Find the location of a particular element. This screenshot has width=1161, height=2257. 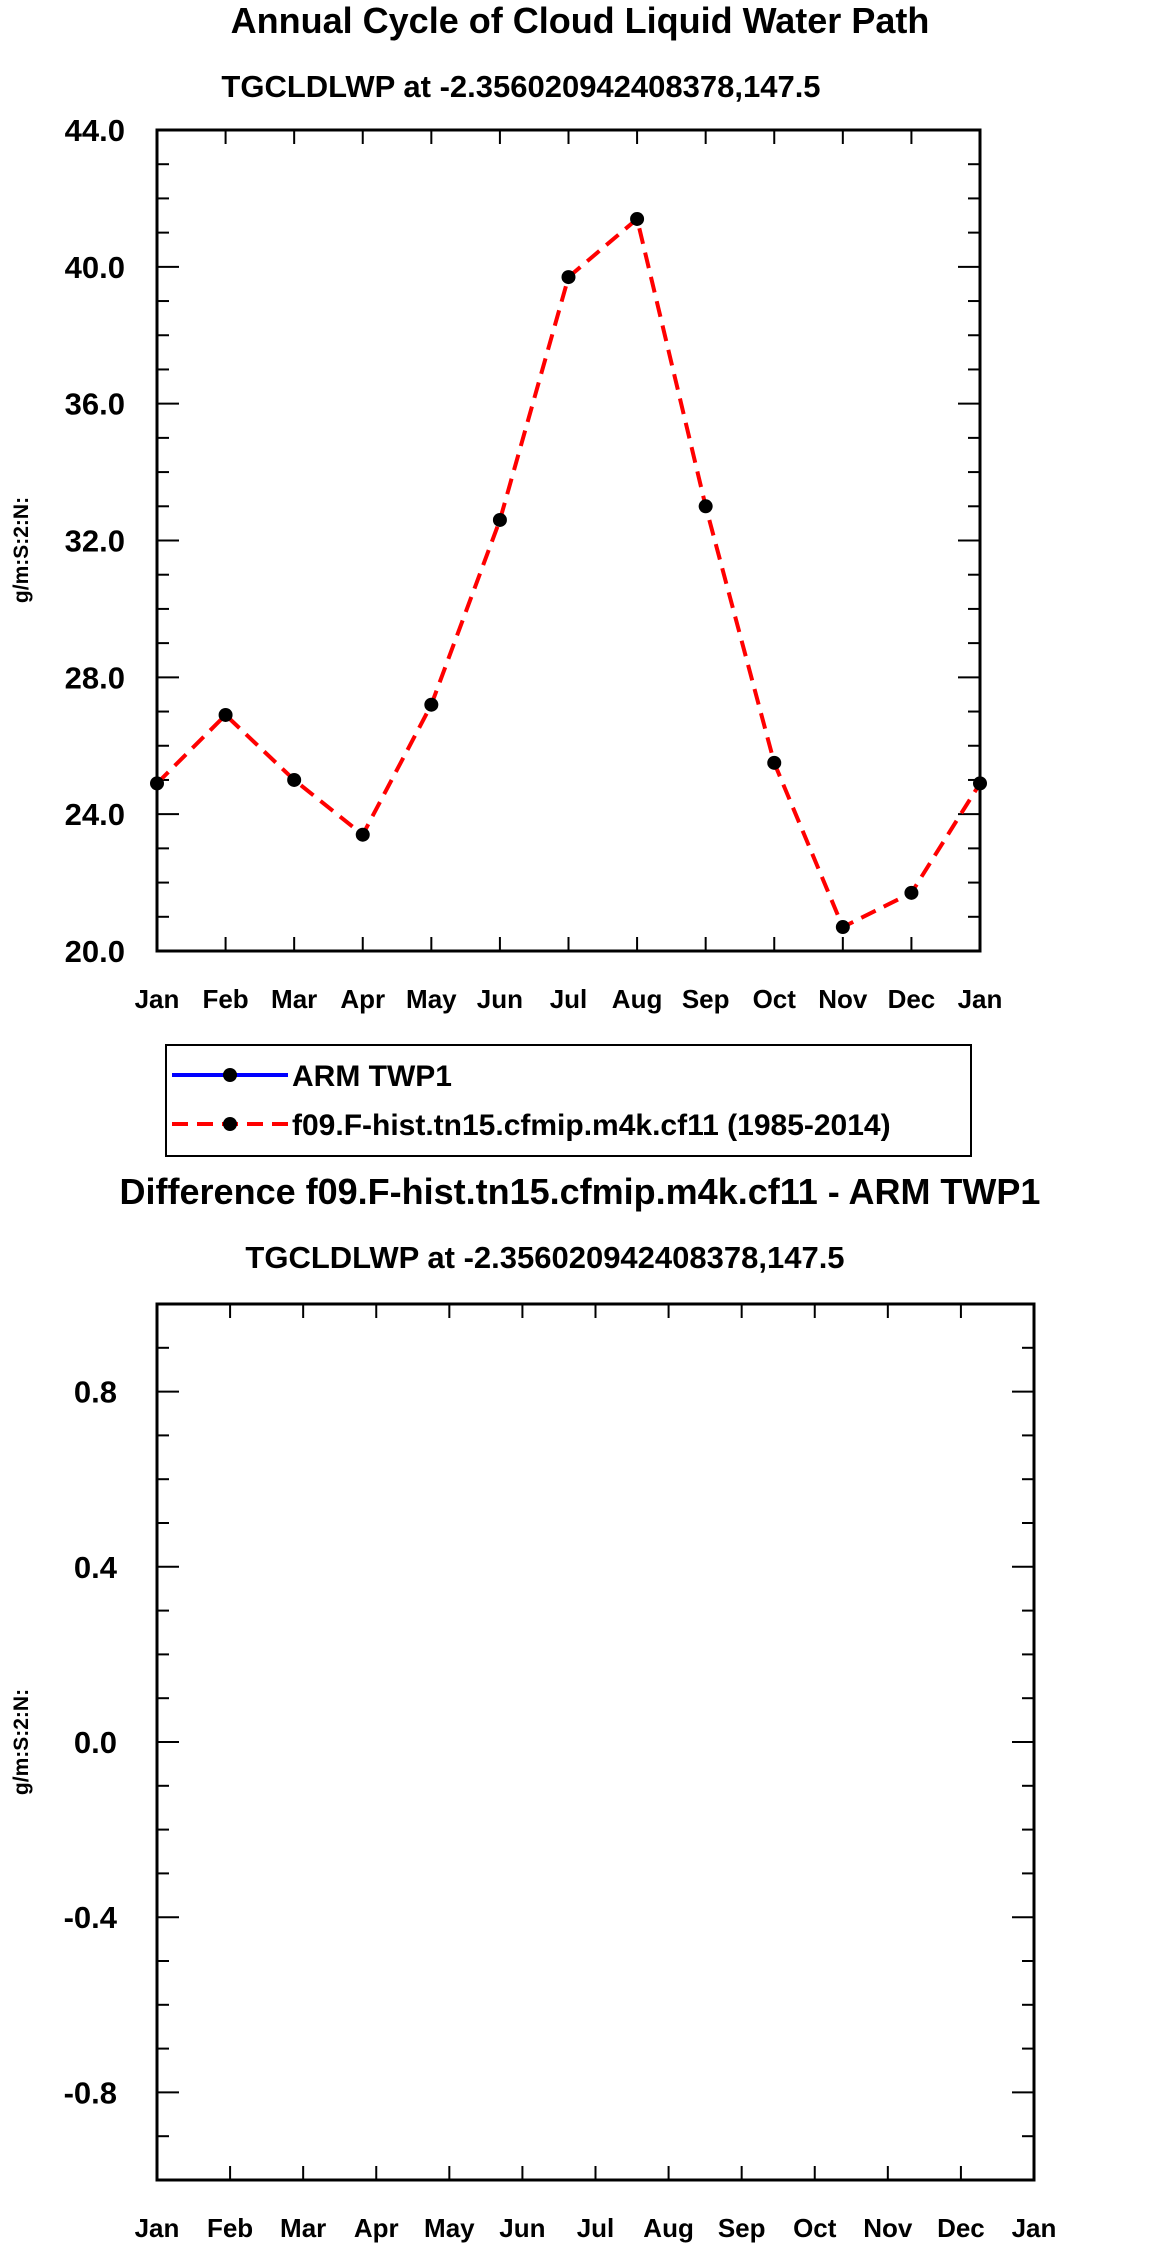

legend-entry-arm-twp1: ARM TWP1 is located at coordinates (312, 1076).